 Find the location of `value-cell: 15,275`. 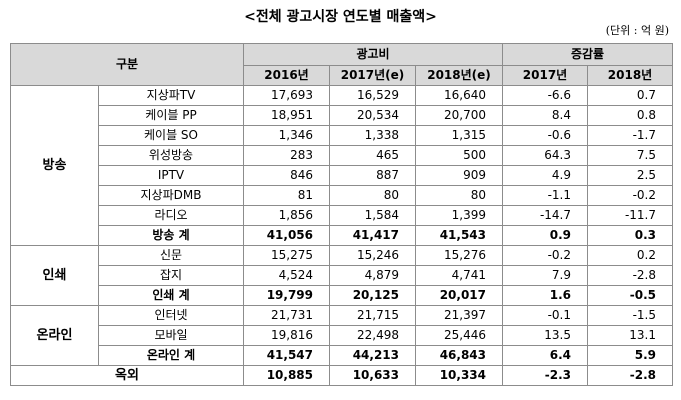

value-cell: 15,275 is located at coordinates (286, 255).